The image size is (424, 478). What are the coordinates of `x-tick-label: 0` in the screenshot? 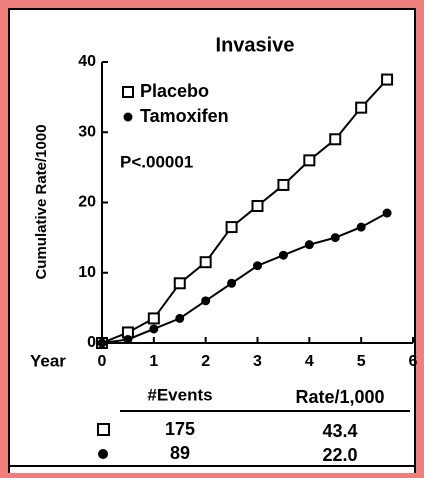 It's located at (102, 361).